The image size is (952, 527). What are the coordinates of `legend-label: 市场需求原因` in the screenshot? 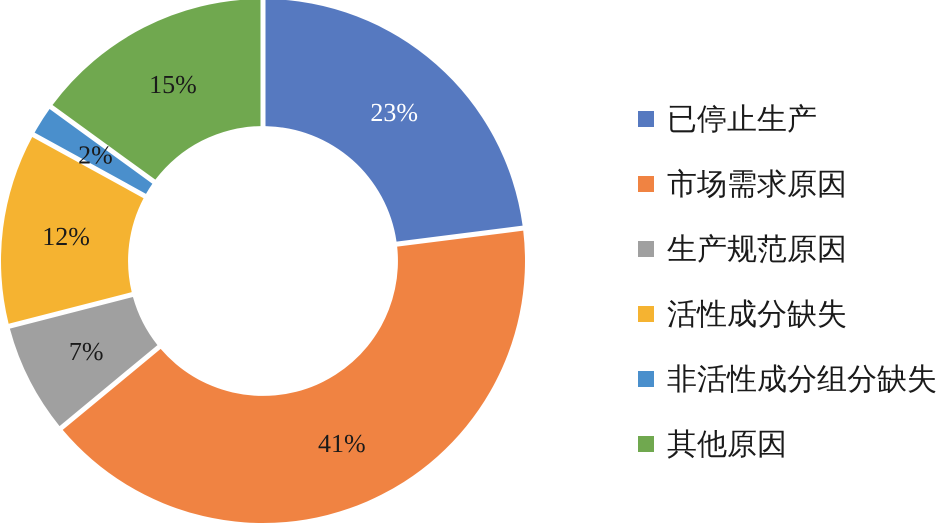 It's located at (757, 184).